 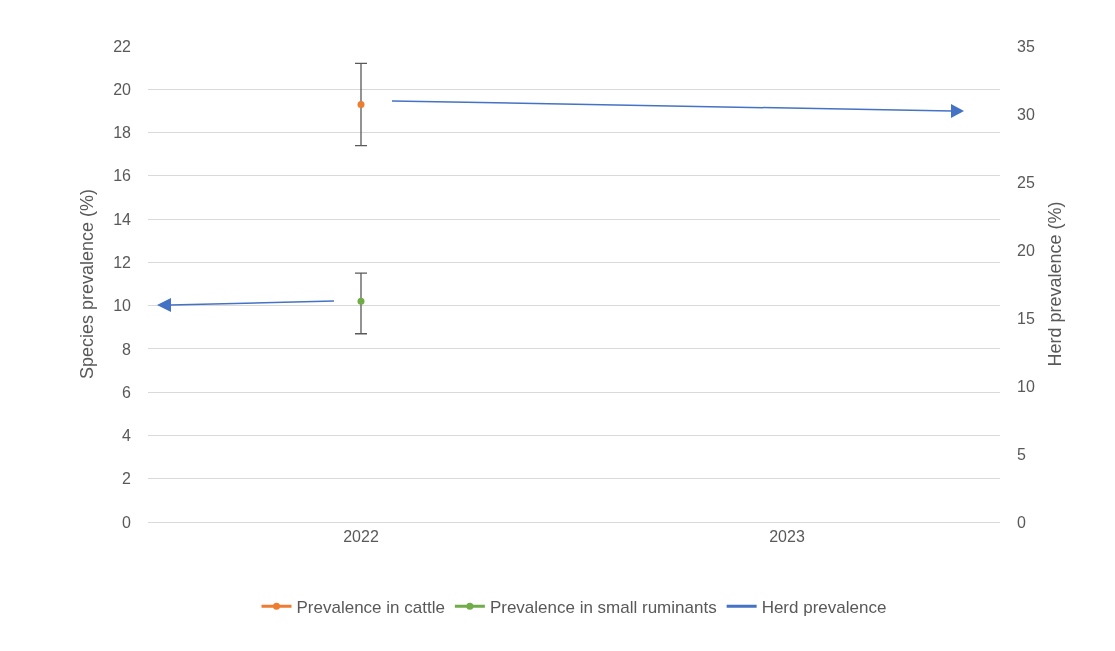 What do you see at coordinates (87, 284) in the screenshot?
I see `y-axis-title: Species prevalence (%)` at bounding box center [87, 284].